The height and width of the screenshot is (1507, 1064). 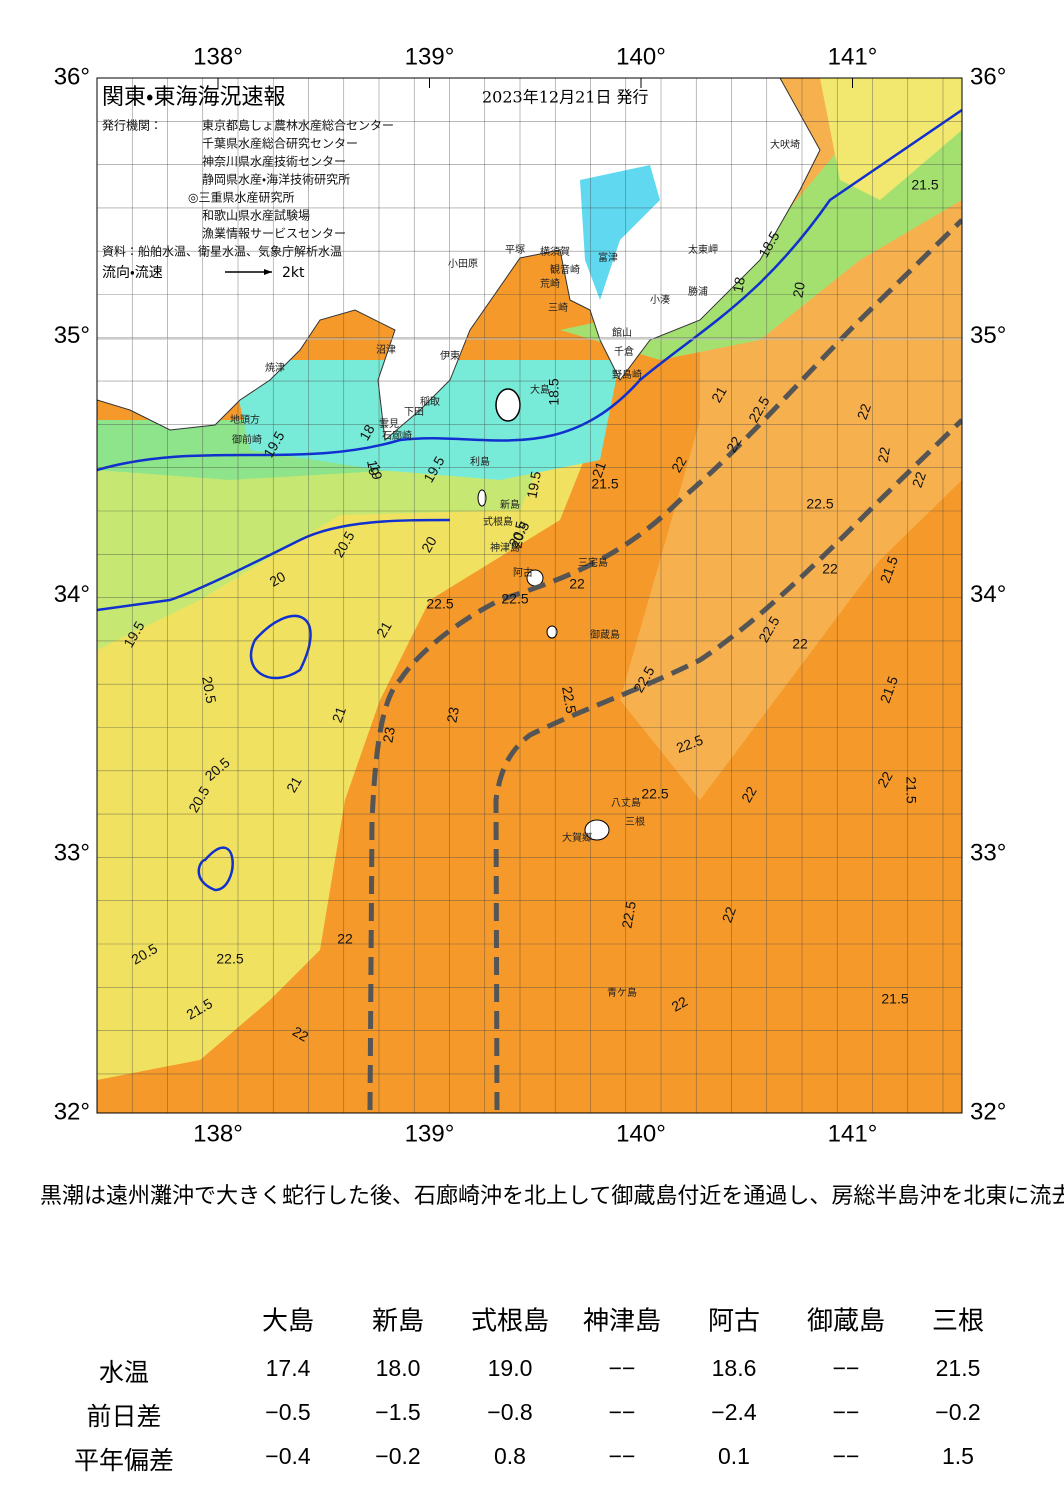 I want to click on cell: 0.8, so click(x=510, y=1456).